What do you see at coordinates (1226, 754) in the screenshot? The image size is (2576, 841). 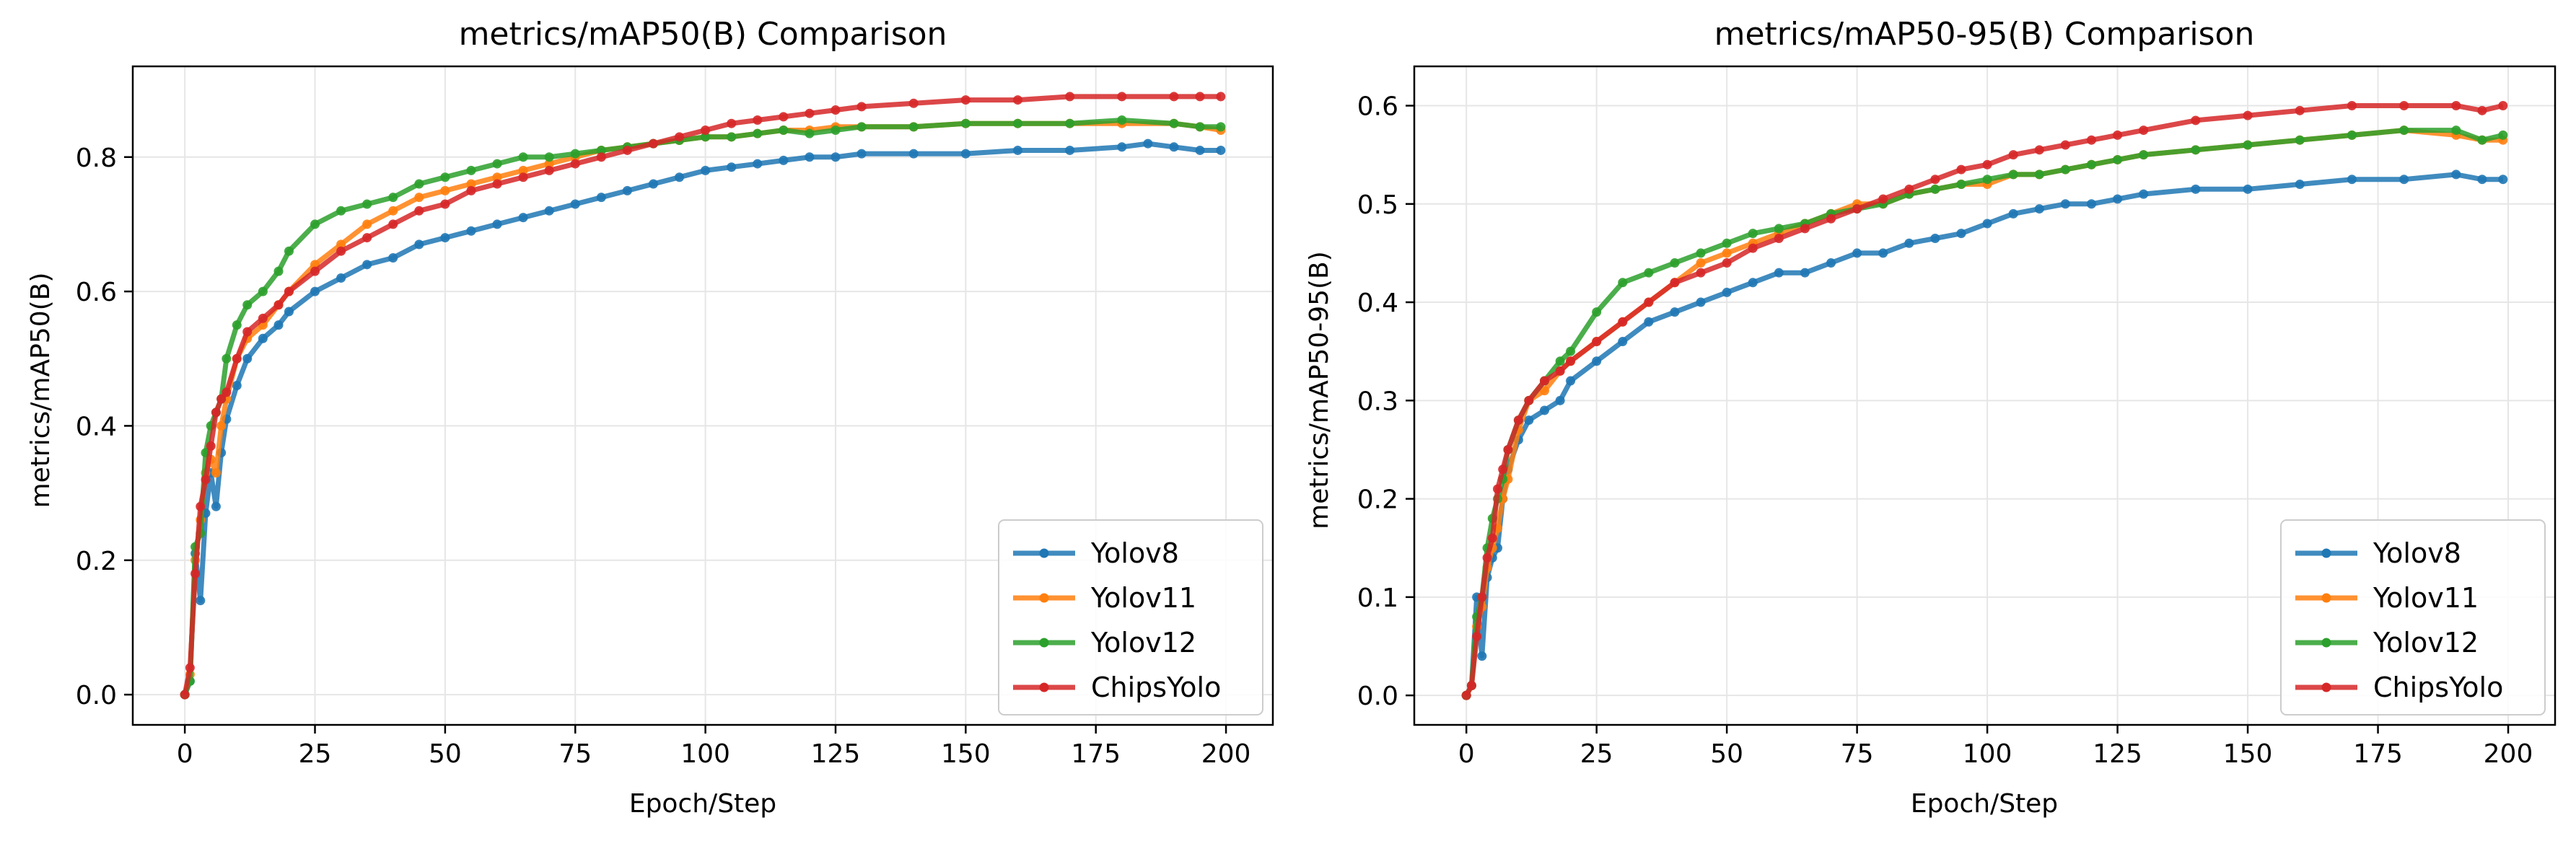 I see `x-tick-label: 200` at bounding box center [1226, 754].